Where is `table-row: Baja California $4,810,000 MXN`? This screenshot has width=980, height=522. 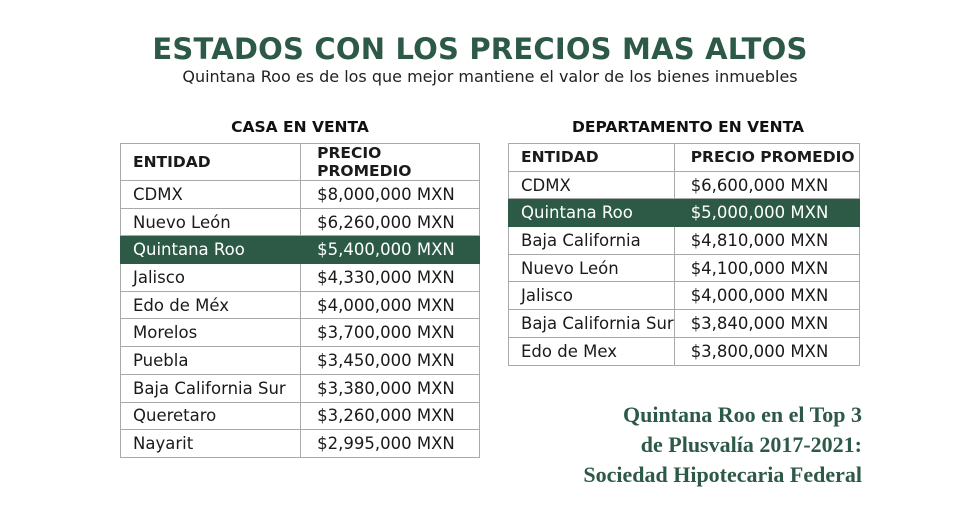
table-row: Baja California $4,810,000 MXN is located at coordinates (684, 240).